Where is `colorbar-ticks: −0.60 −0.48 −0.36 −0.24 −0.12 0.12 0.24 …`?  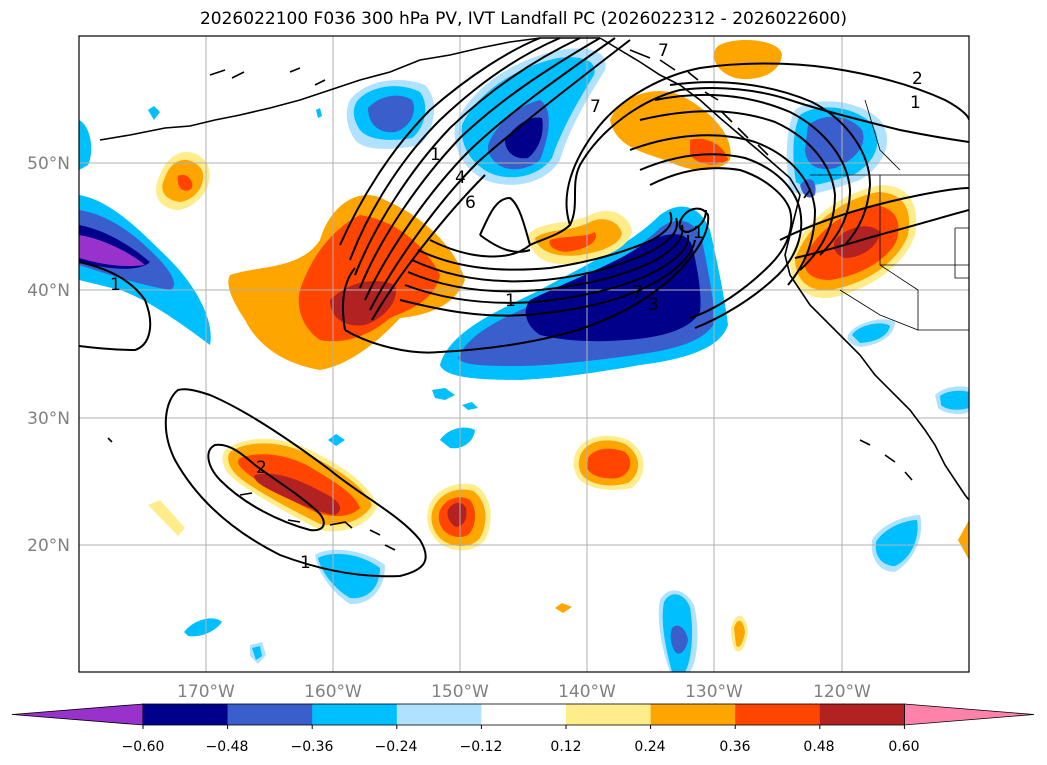
colorbar-ticks: −0.60 −0.48 −0.36 −0.24 −0.12 0.12 0.24 … is located at coordinates (521, 747).